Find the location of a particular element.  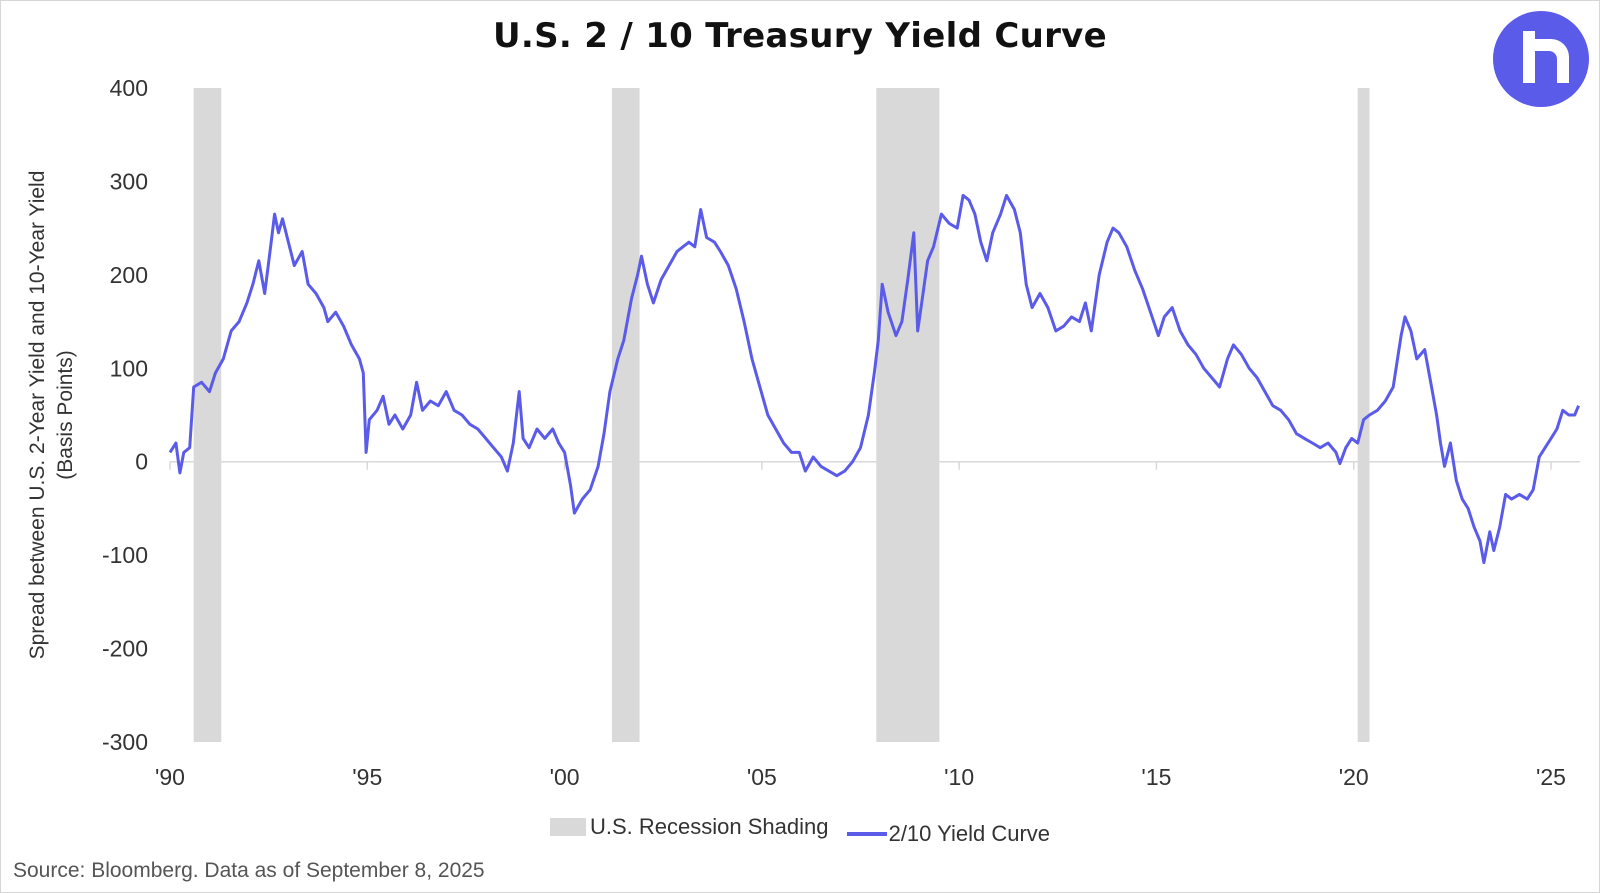

chart-title: U.S. 2 / 10 Treasury Yield Curve is located at coordinates (799, 36).